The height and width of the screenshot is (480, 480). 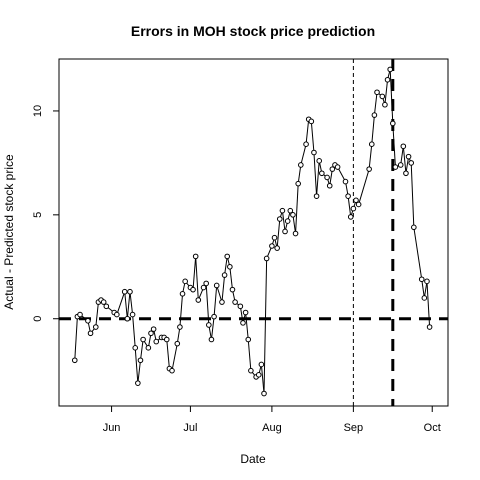 What do you see at coordinates (354, 428) in the screenshot?
I see `x-tick-label: Sep` at bounding box center [354, 428].